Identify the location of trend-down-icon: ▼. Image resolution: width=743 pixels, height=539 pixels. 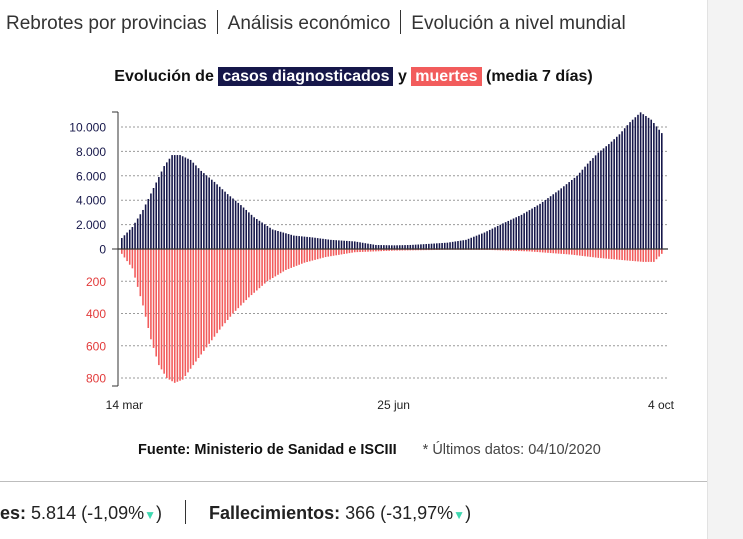
(459, 515).